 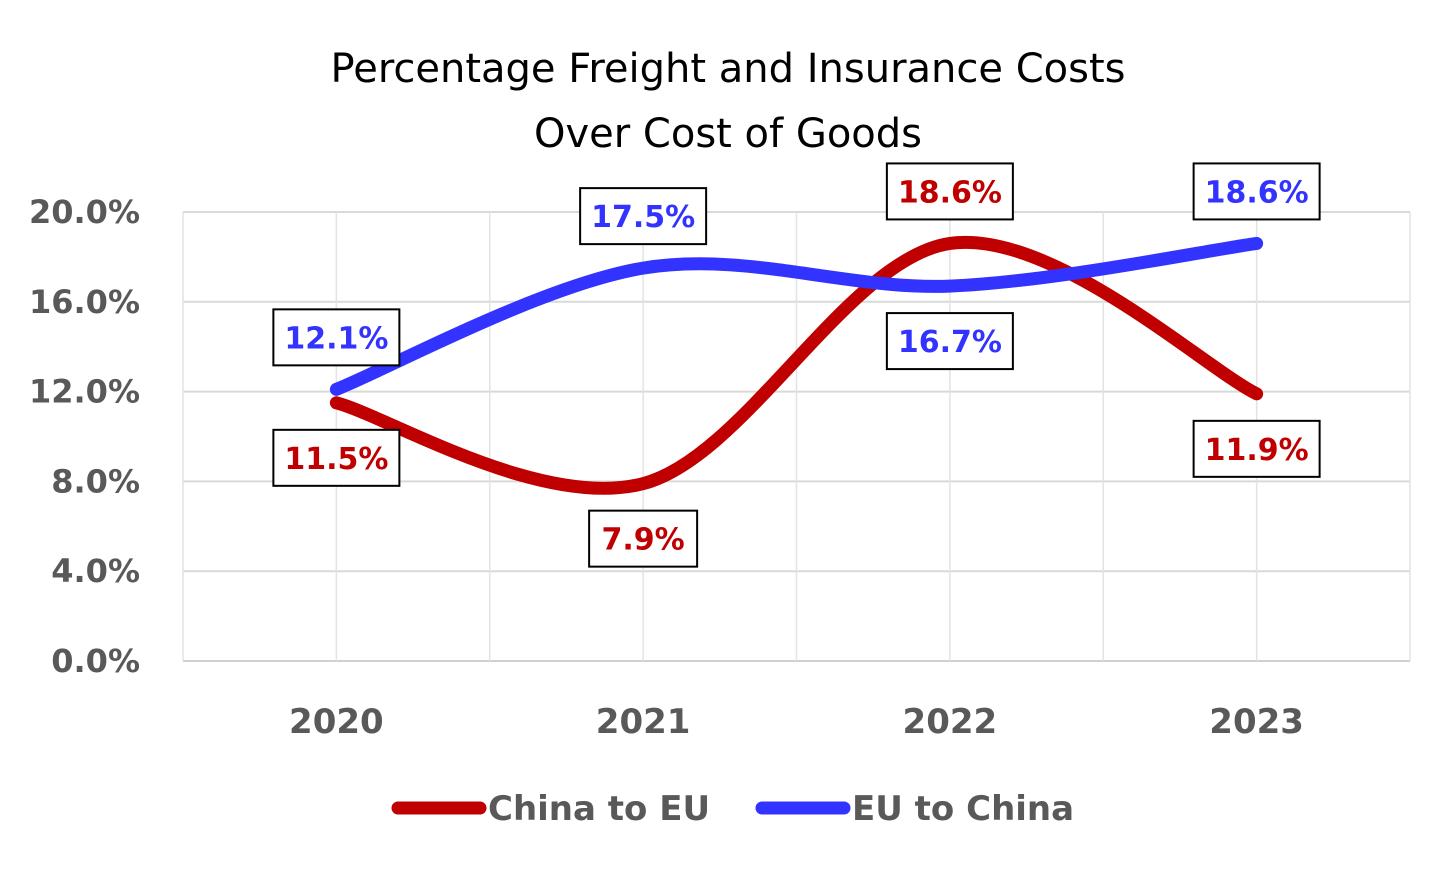 What do you see at coordinates (95, 571) in the screenshot?
I see `y-tick-label: 4.0%` at bounding box center [95, 571].